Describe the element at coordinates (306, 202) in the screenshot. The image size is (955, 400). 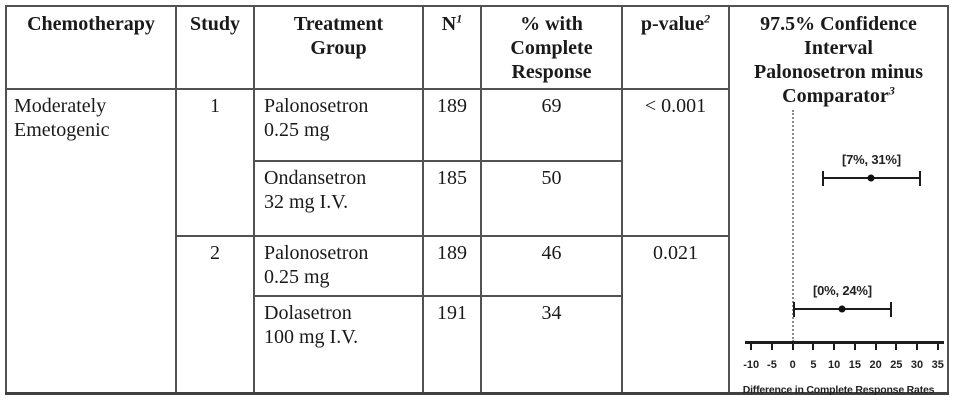
I see `treatment-dose: 32 mg I.V.` at that location.